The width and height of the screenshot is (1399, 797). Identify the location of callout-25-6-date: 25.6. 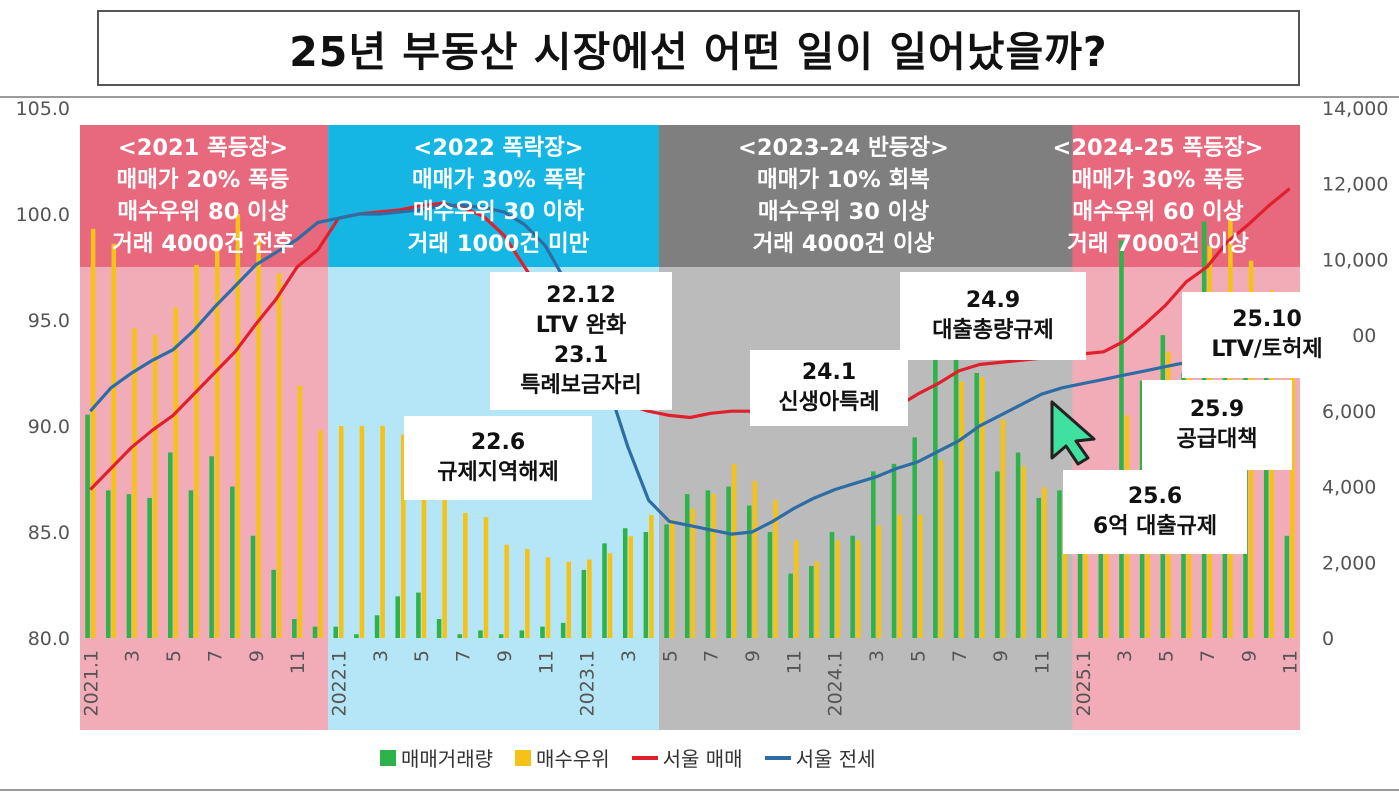
(1155, 496).